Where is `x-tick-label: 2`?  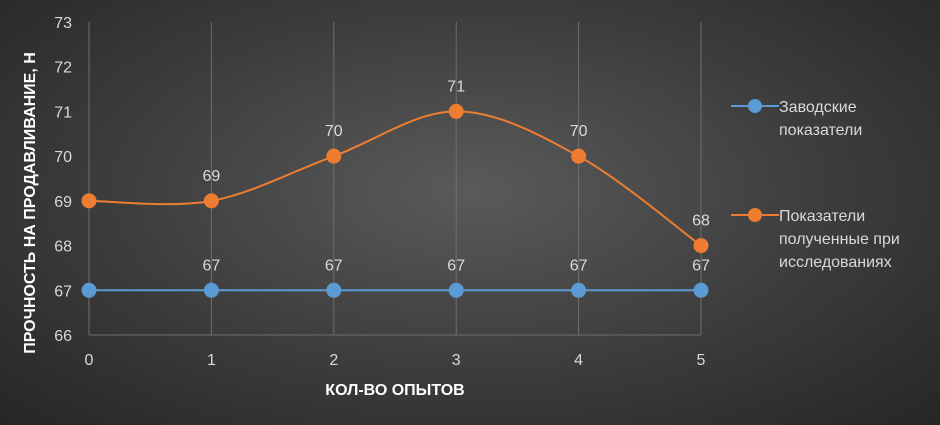 x-tick-label: 2 is located at coordinates (333, 360).